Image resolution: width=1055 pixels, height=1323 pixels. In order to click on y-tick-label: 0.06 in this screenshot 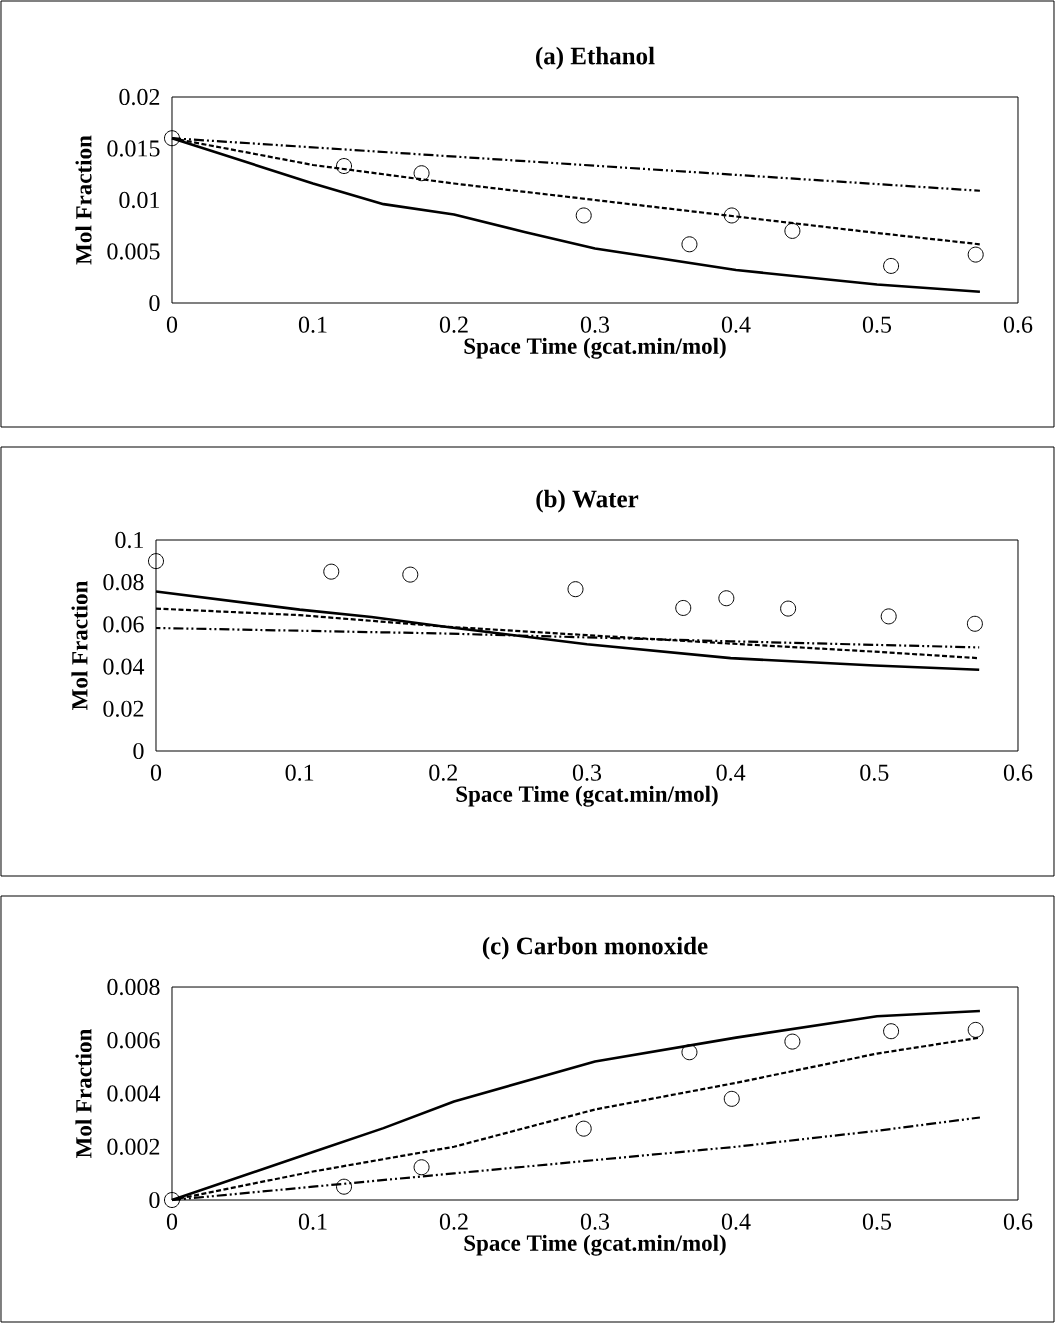, I will do `click(123, 624)`.